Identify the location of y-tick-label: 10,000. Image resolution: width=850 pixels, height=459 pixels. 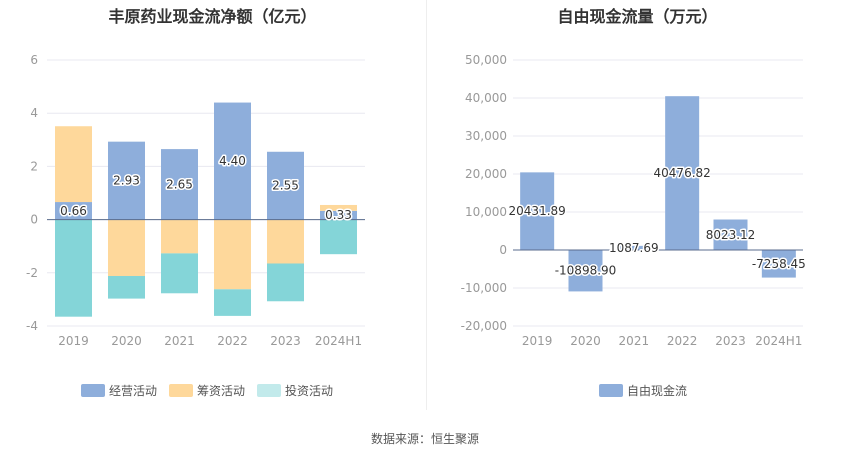
(486, 212).